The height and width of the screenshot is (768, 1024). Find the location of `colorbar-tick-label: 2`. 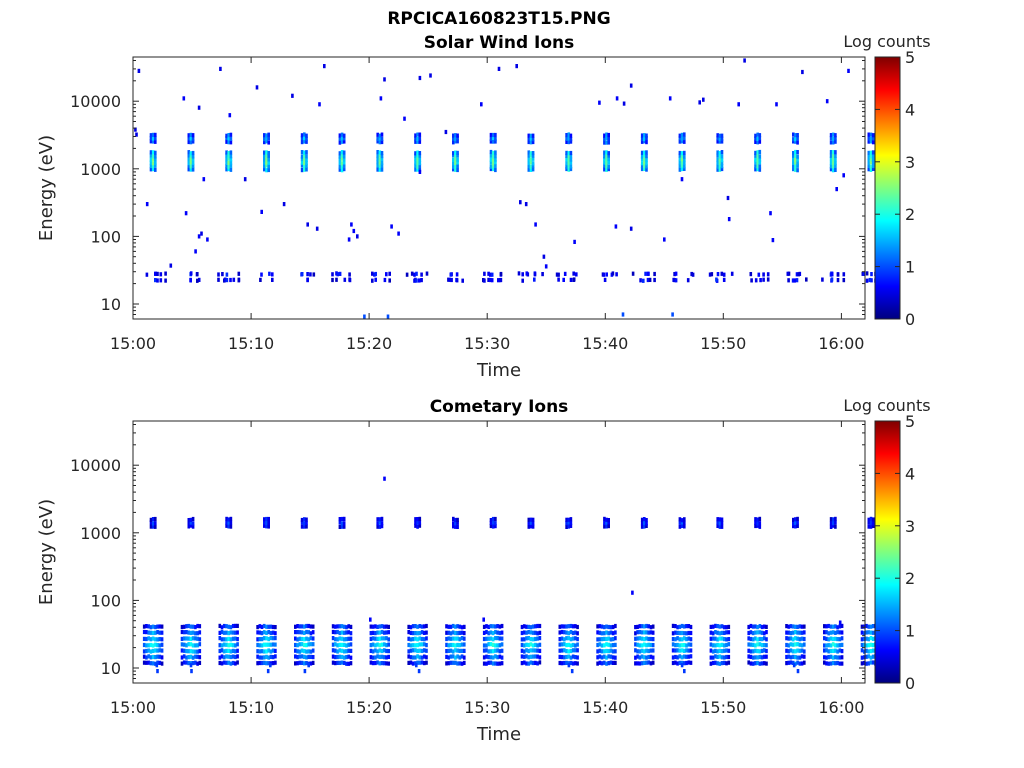

colorbar-tick-label: 2 is located at coordinates (910, 214).